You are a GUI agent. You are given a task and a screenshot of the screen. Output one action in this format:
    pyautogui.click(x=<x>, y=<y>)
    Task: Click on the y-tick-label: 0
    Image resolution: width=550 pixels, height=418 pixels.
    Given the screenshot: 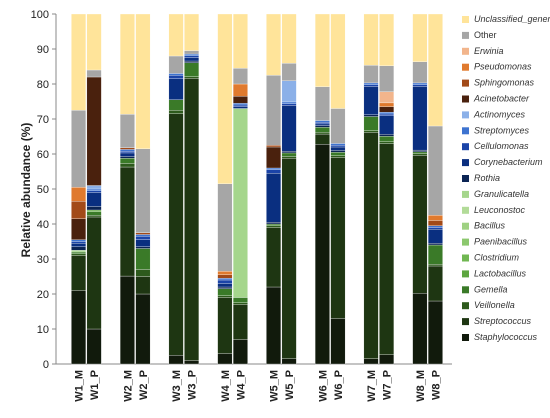 What is the action you would take?
    pyautogui.click(x=46, y=365)
    